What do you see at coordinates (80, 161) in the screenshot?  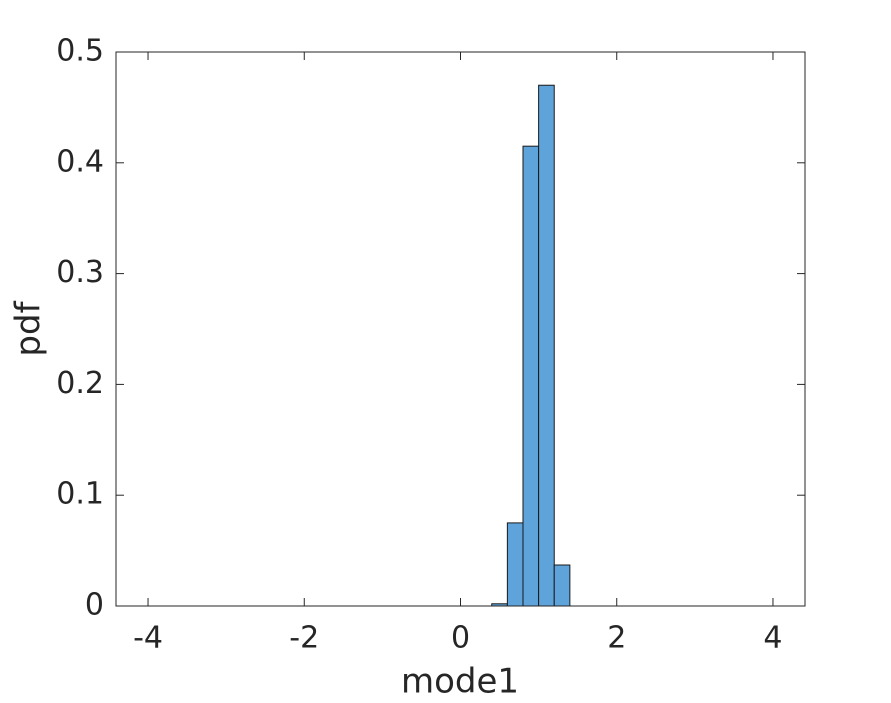 I see `y-tick-label: 0.4` at bounding box center [80, 161].